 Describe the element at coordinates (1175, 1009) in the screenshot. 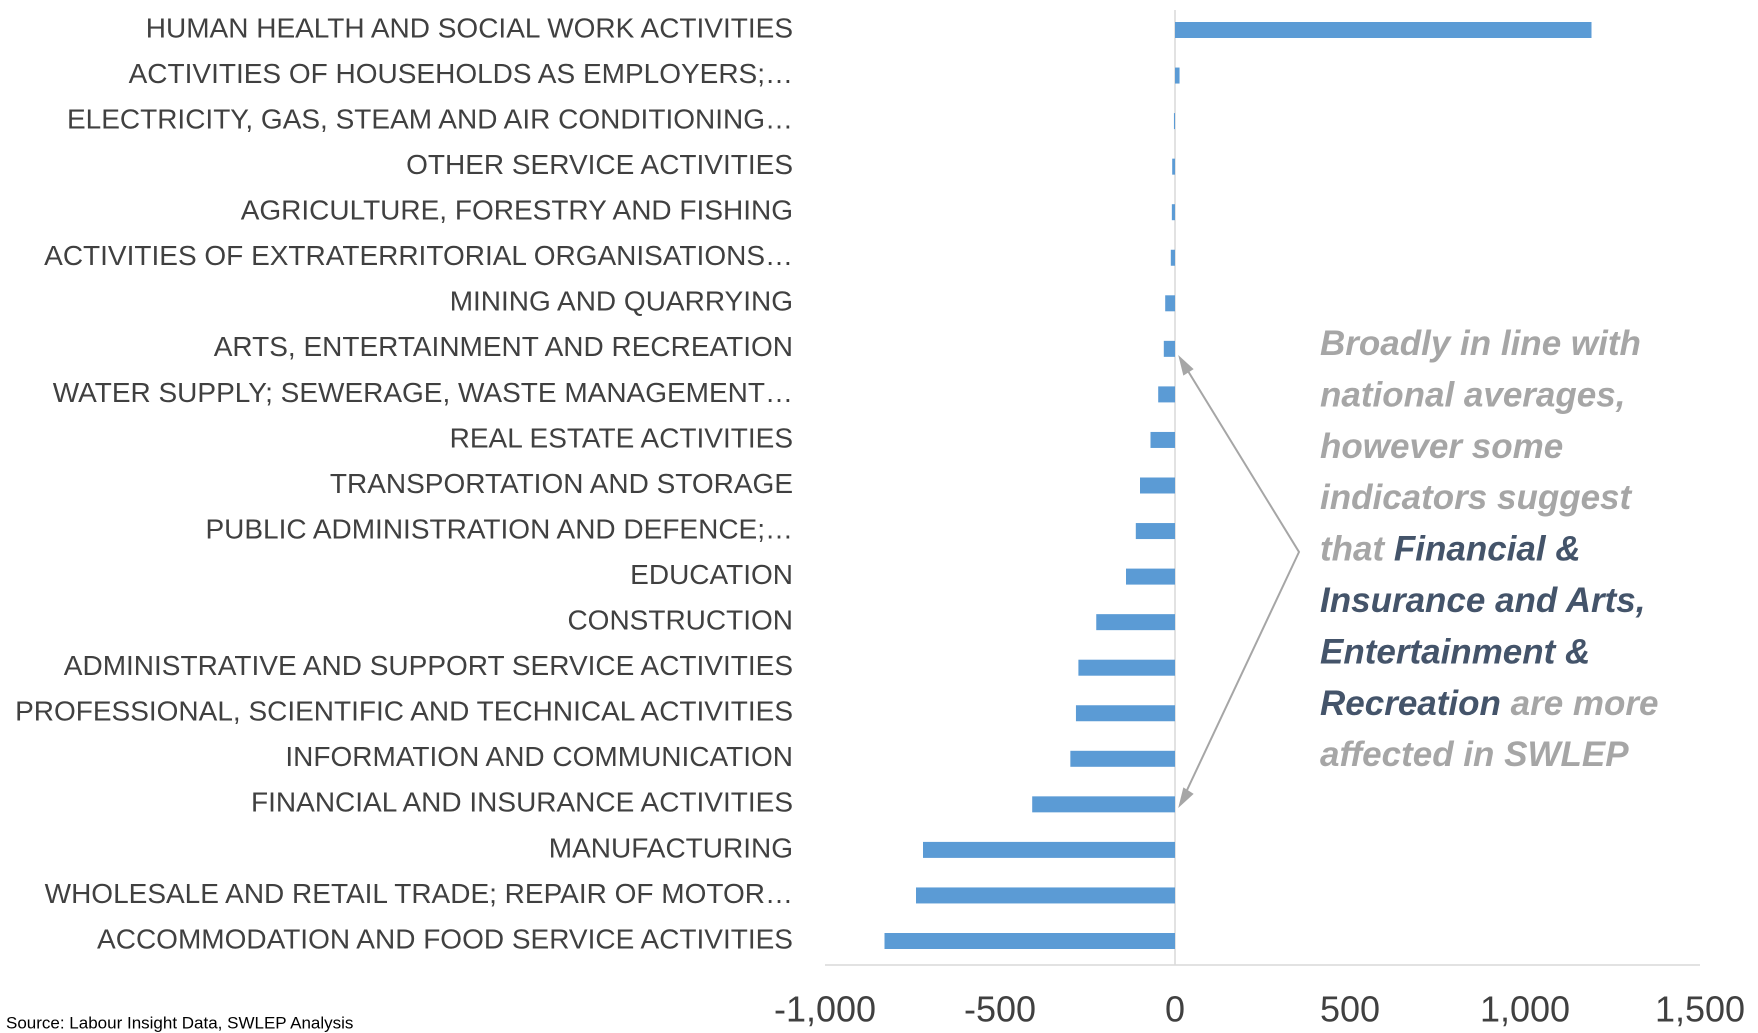

I see `x-tick-label: 0` at that location.